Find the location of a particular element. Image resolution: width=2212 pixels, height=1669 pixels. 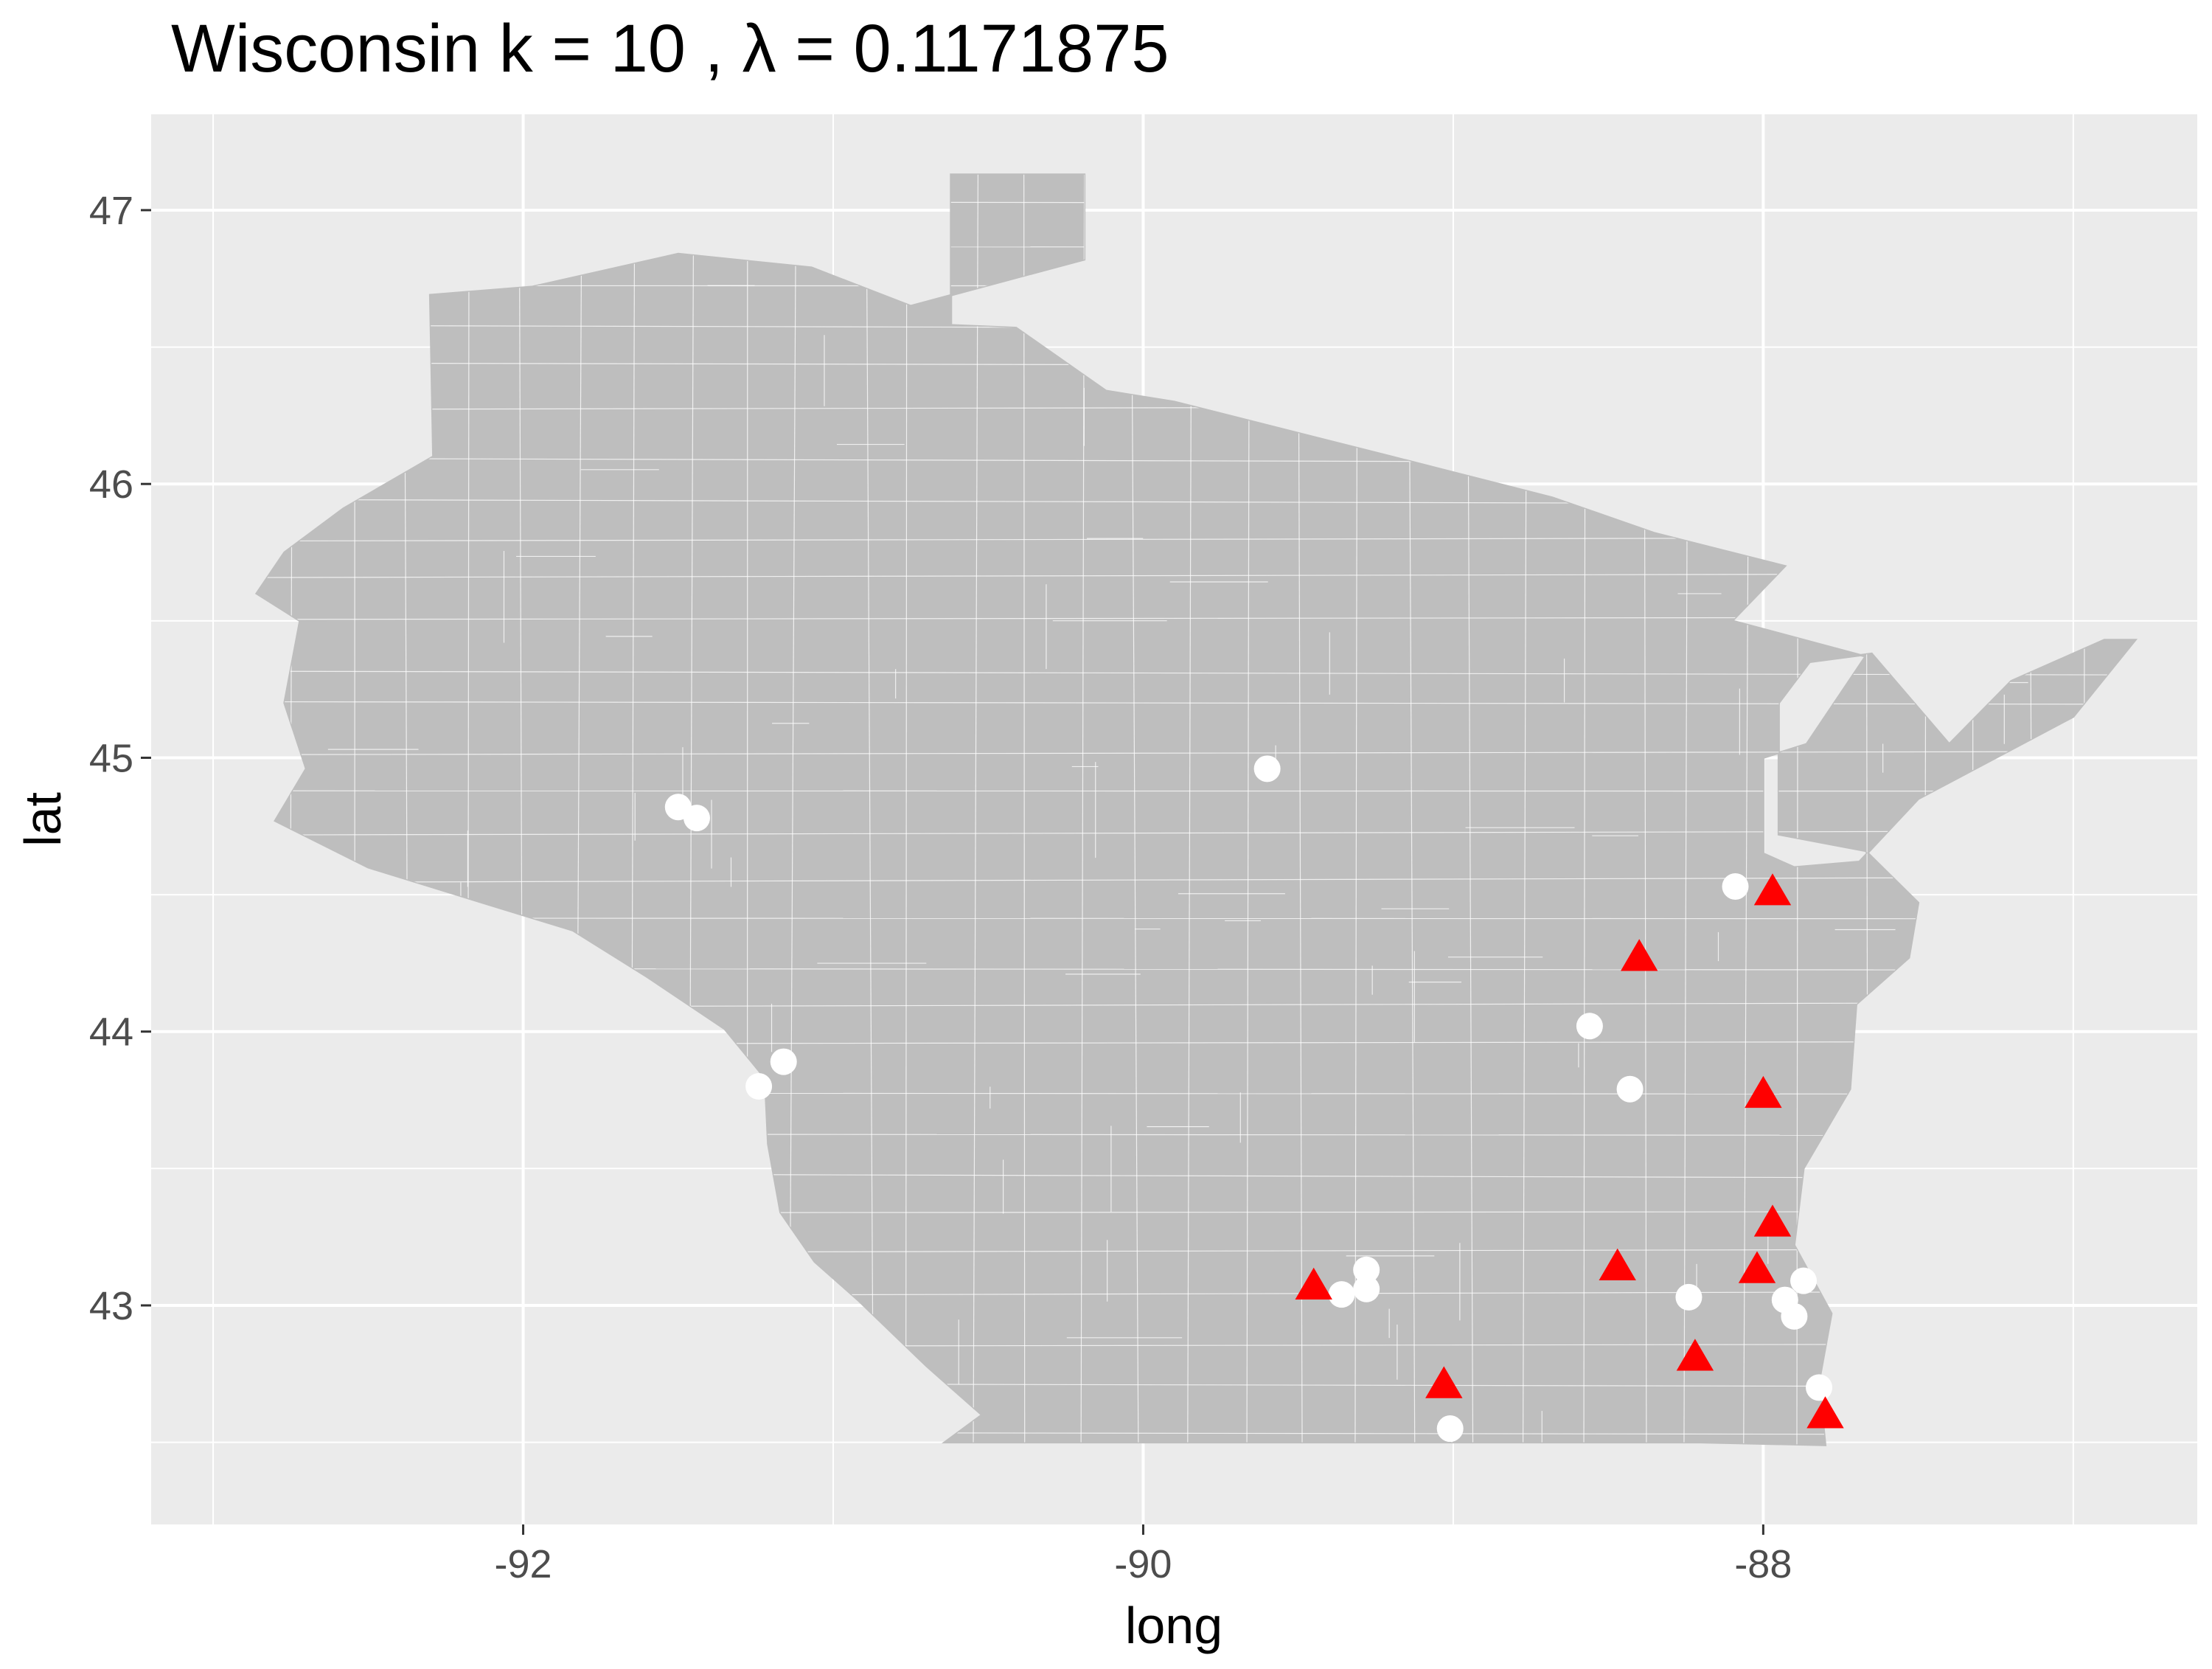

y-tick-label: 44 is located at coordinates (111, 1032).